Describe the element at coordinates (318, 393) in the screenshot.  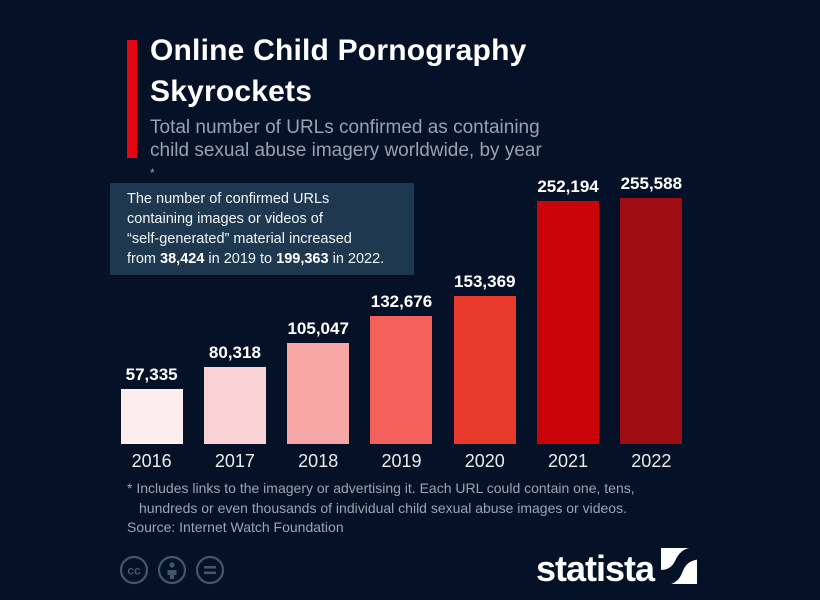
I see `bar-2018` at that location.